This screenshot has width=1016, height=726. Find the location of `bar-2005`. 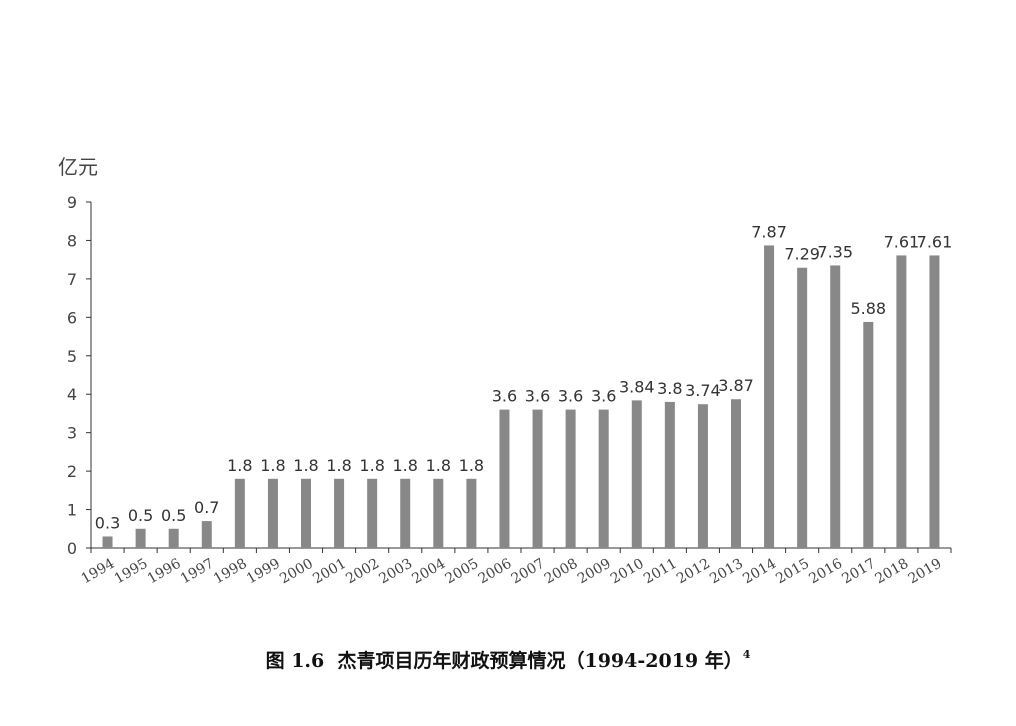

bar-2005 is located at coordinates (471, 513).